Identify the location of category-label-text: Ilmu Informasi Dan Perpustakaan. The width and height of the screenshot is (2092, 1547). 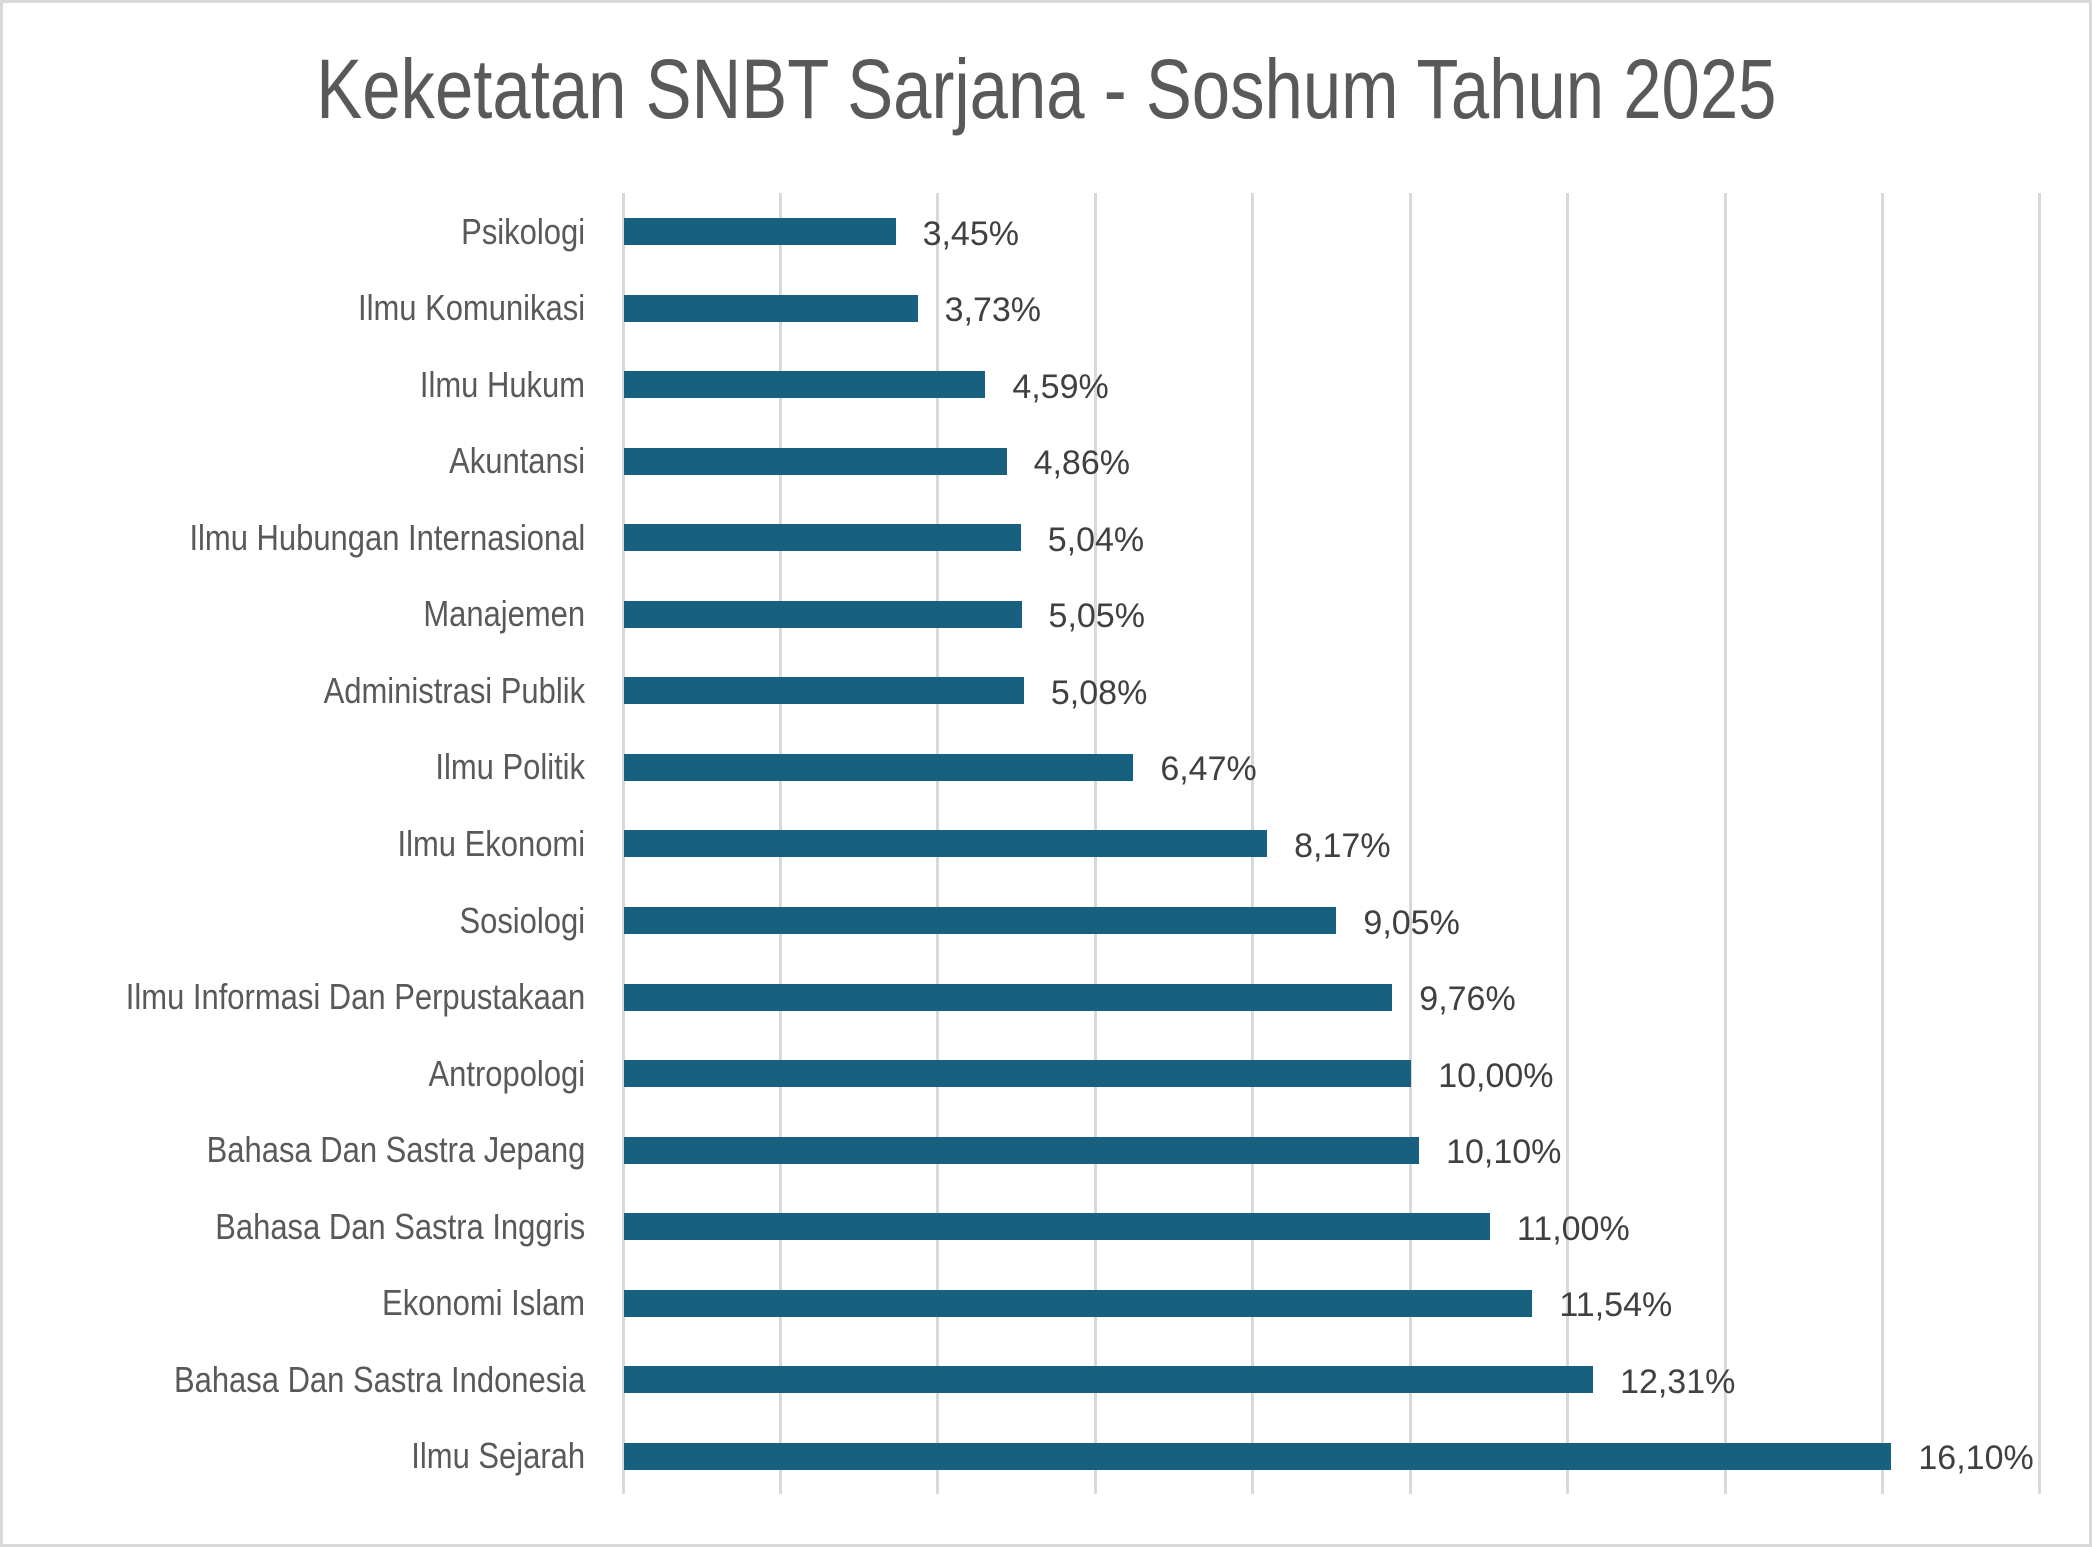
(355, 997).